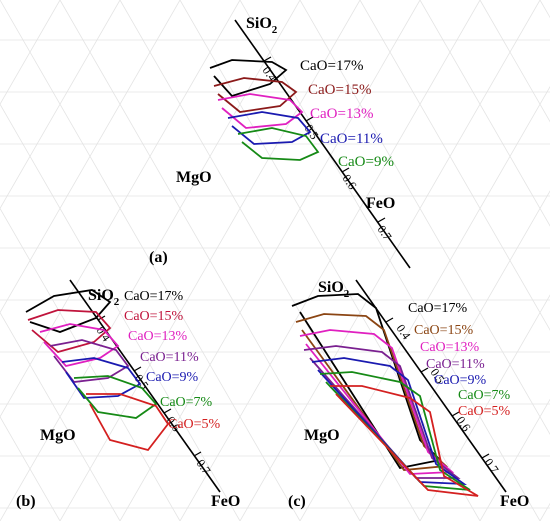  I want to click on tick-label-a-3: 0.7, so click(385, 233).